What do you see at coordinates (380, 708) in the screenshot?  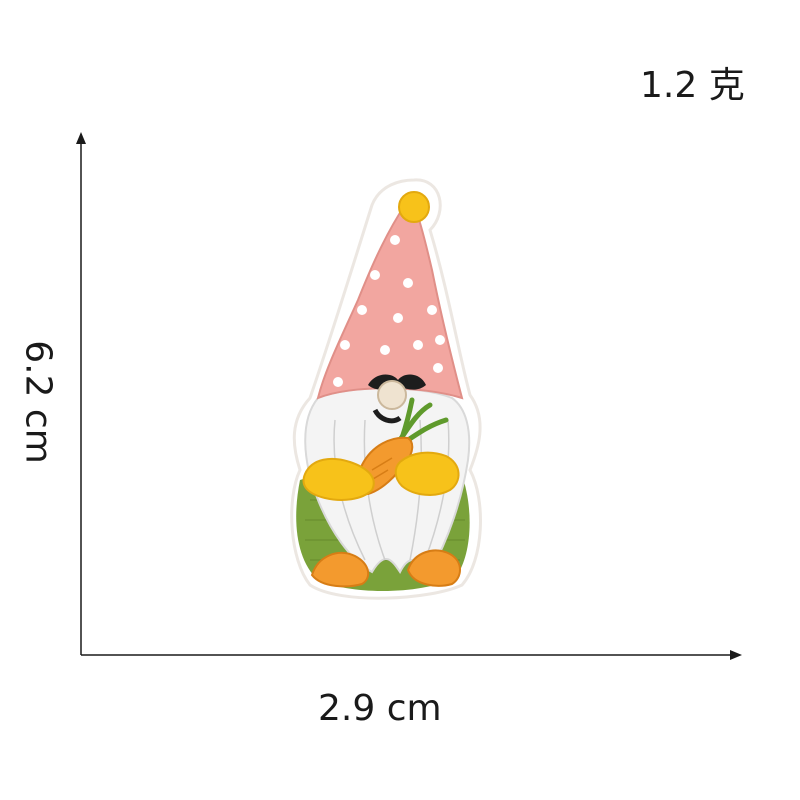 I see `width-dimension-label: 2.9 cm` at bounding box center [380, 708].